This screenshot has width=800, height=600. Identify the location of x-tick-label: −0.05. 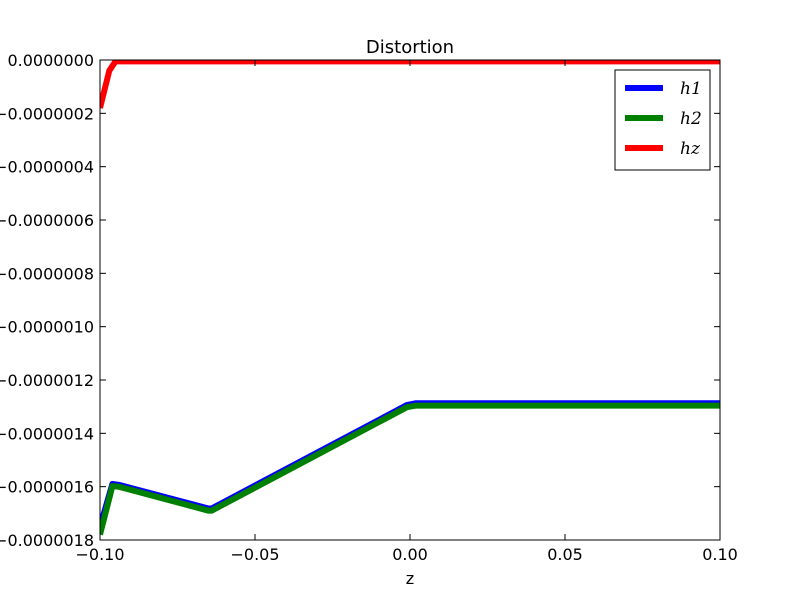
(254, 554).